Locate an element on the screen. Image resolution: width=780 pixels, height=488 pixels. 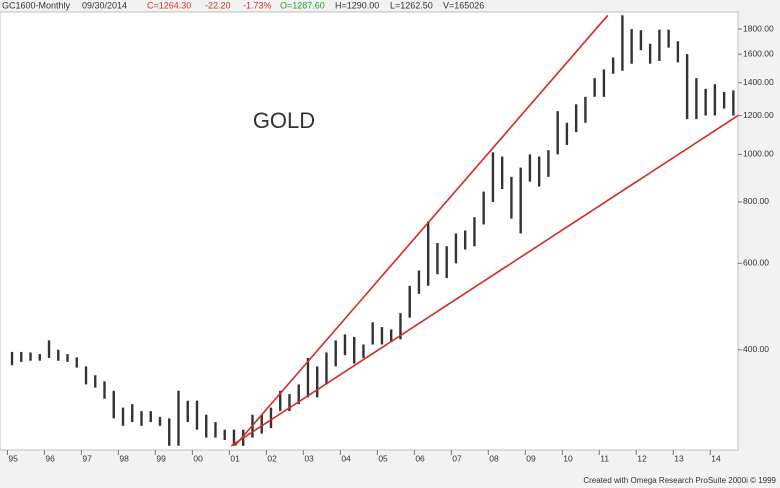
x-tick-label: 02 is located at coordinates (272, 458).